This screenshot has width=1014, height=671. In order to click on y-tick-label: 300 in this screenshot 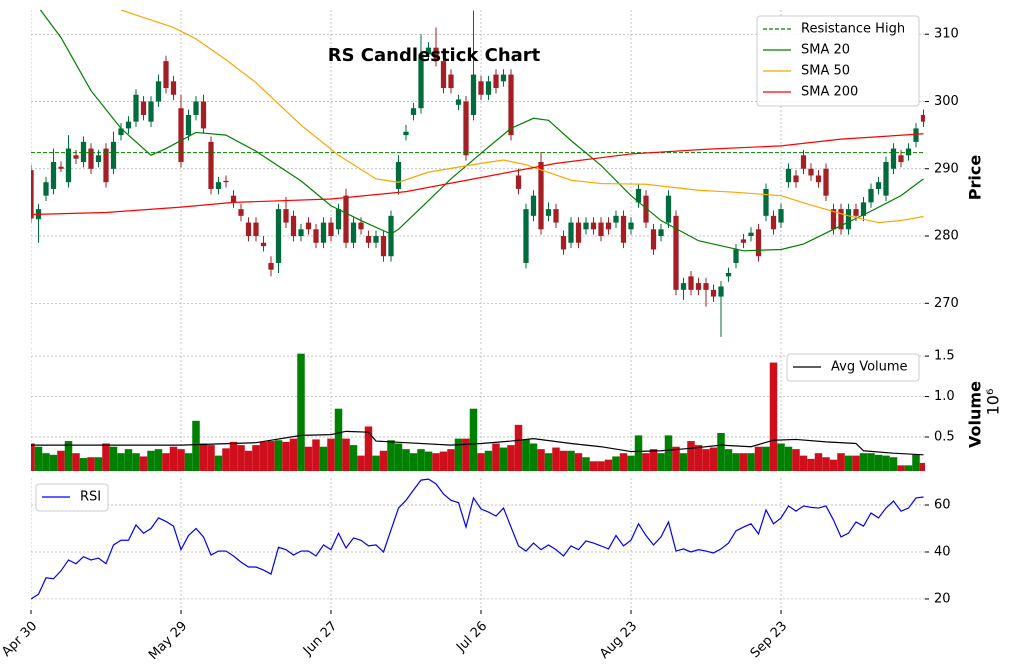, I will do `click(946, 101)`.